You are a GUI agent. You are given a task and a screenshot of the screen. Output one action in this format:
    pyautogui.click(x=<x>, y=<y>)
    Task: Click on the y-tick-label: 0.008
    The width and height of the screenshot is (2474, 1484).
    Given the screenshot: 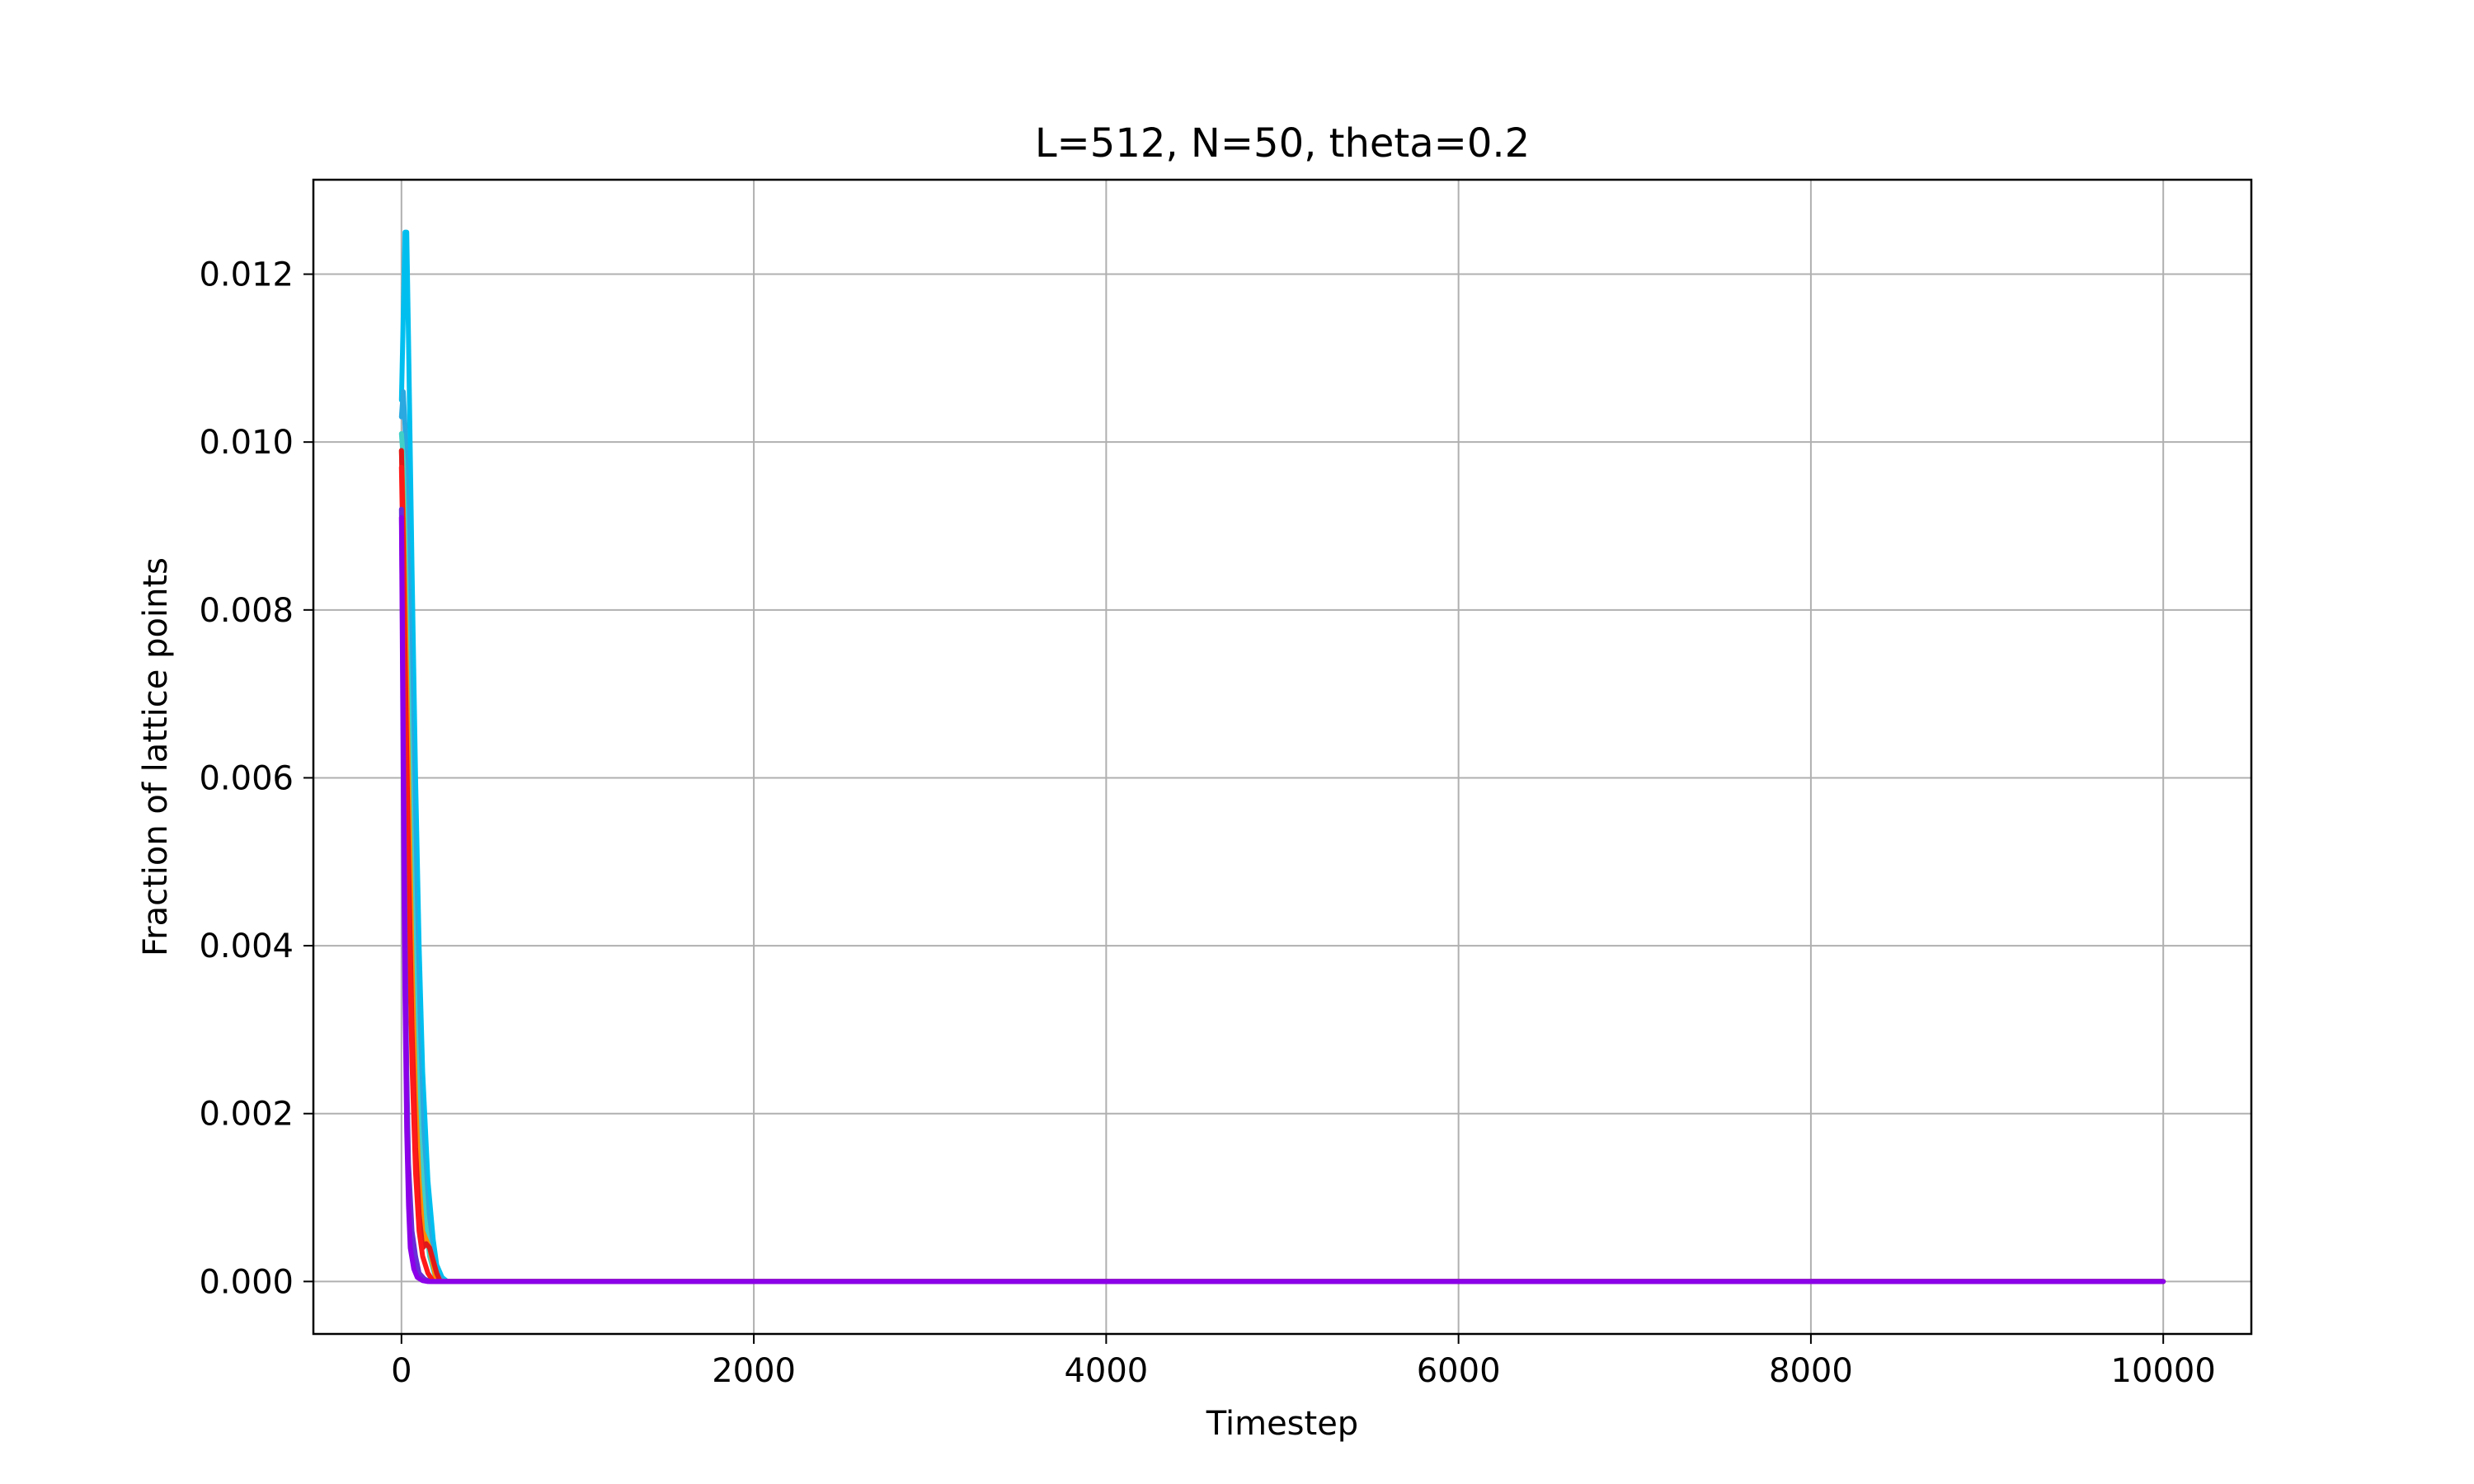 What is the action you would take?
    pyautogui.click(x=246, y=611)
    